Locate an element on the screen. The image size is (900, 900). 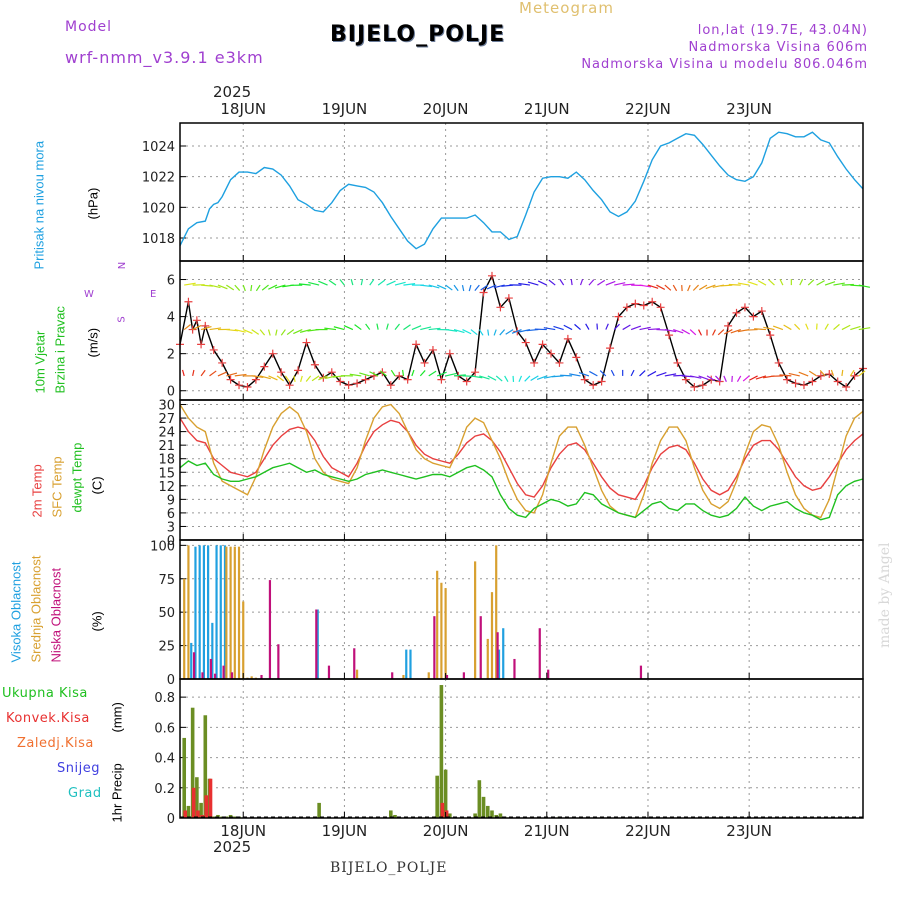
ytick-label-temperature: 15 is located at coordinates (166, 473).